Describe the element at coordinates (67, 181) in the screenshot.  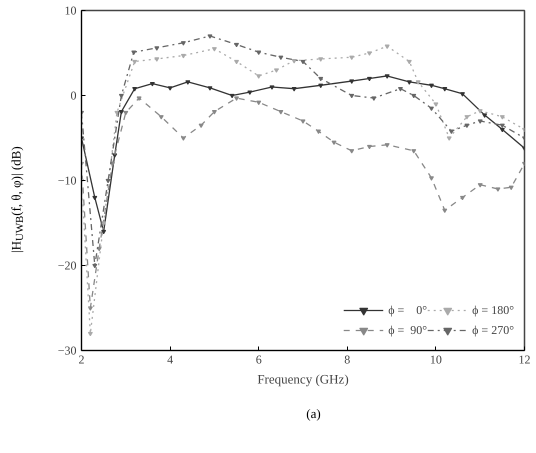
I see `y-tick-label: −10` at that location.